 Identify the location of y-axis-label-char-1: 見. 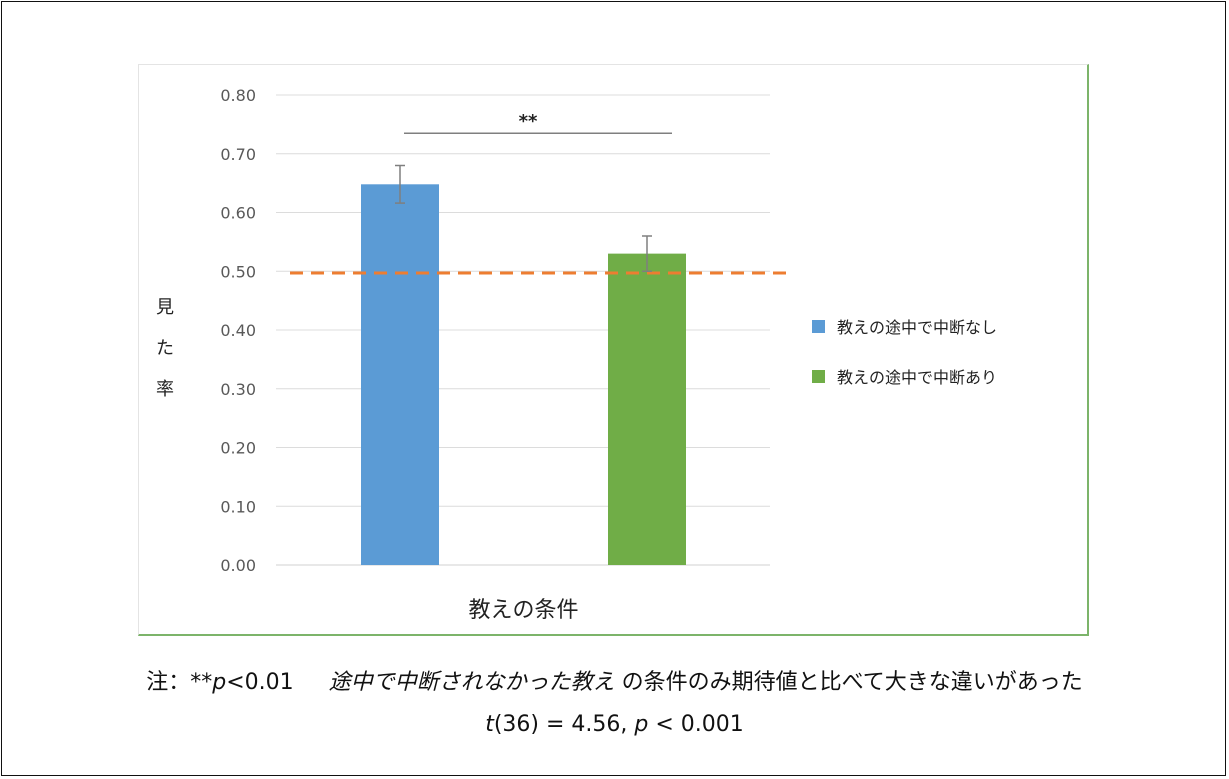
(165, 307).